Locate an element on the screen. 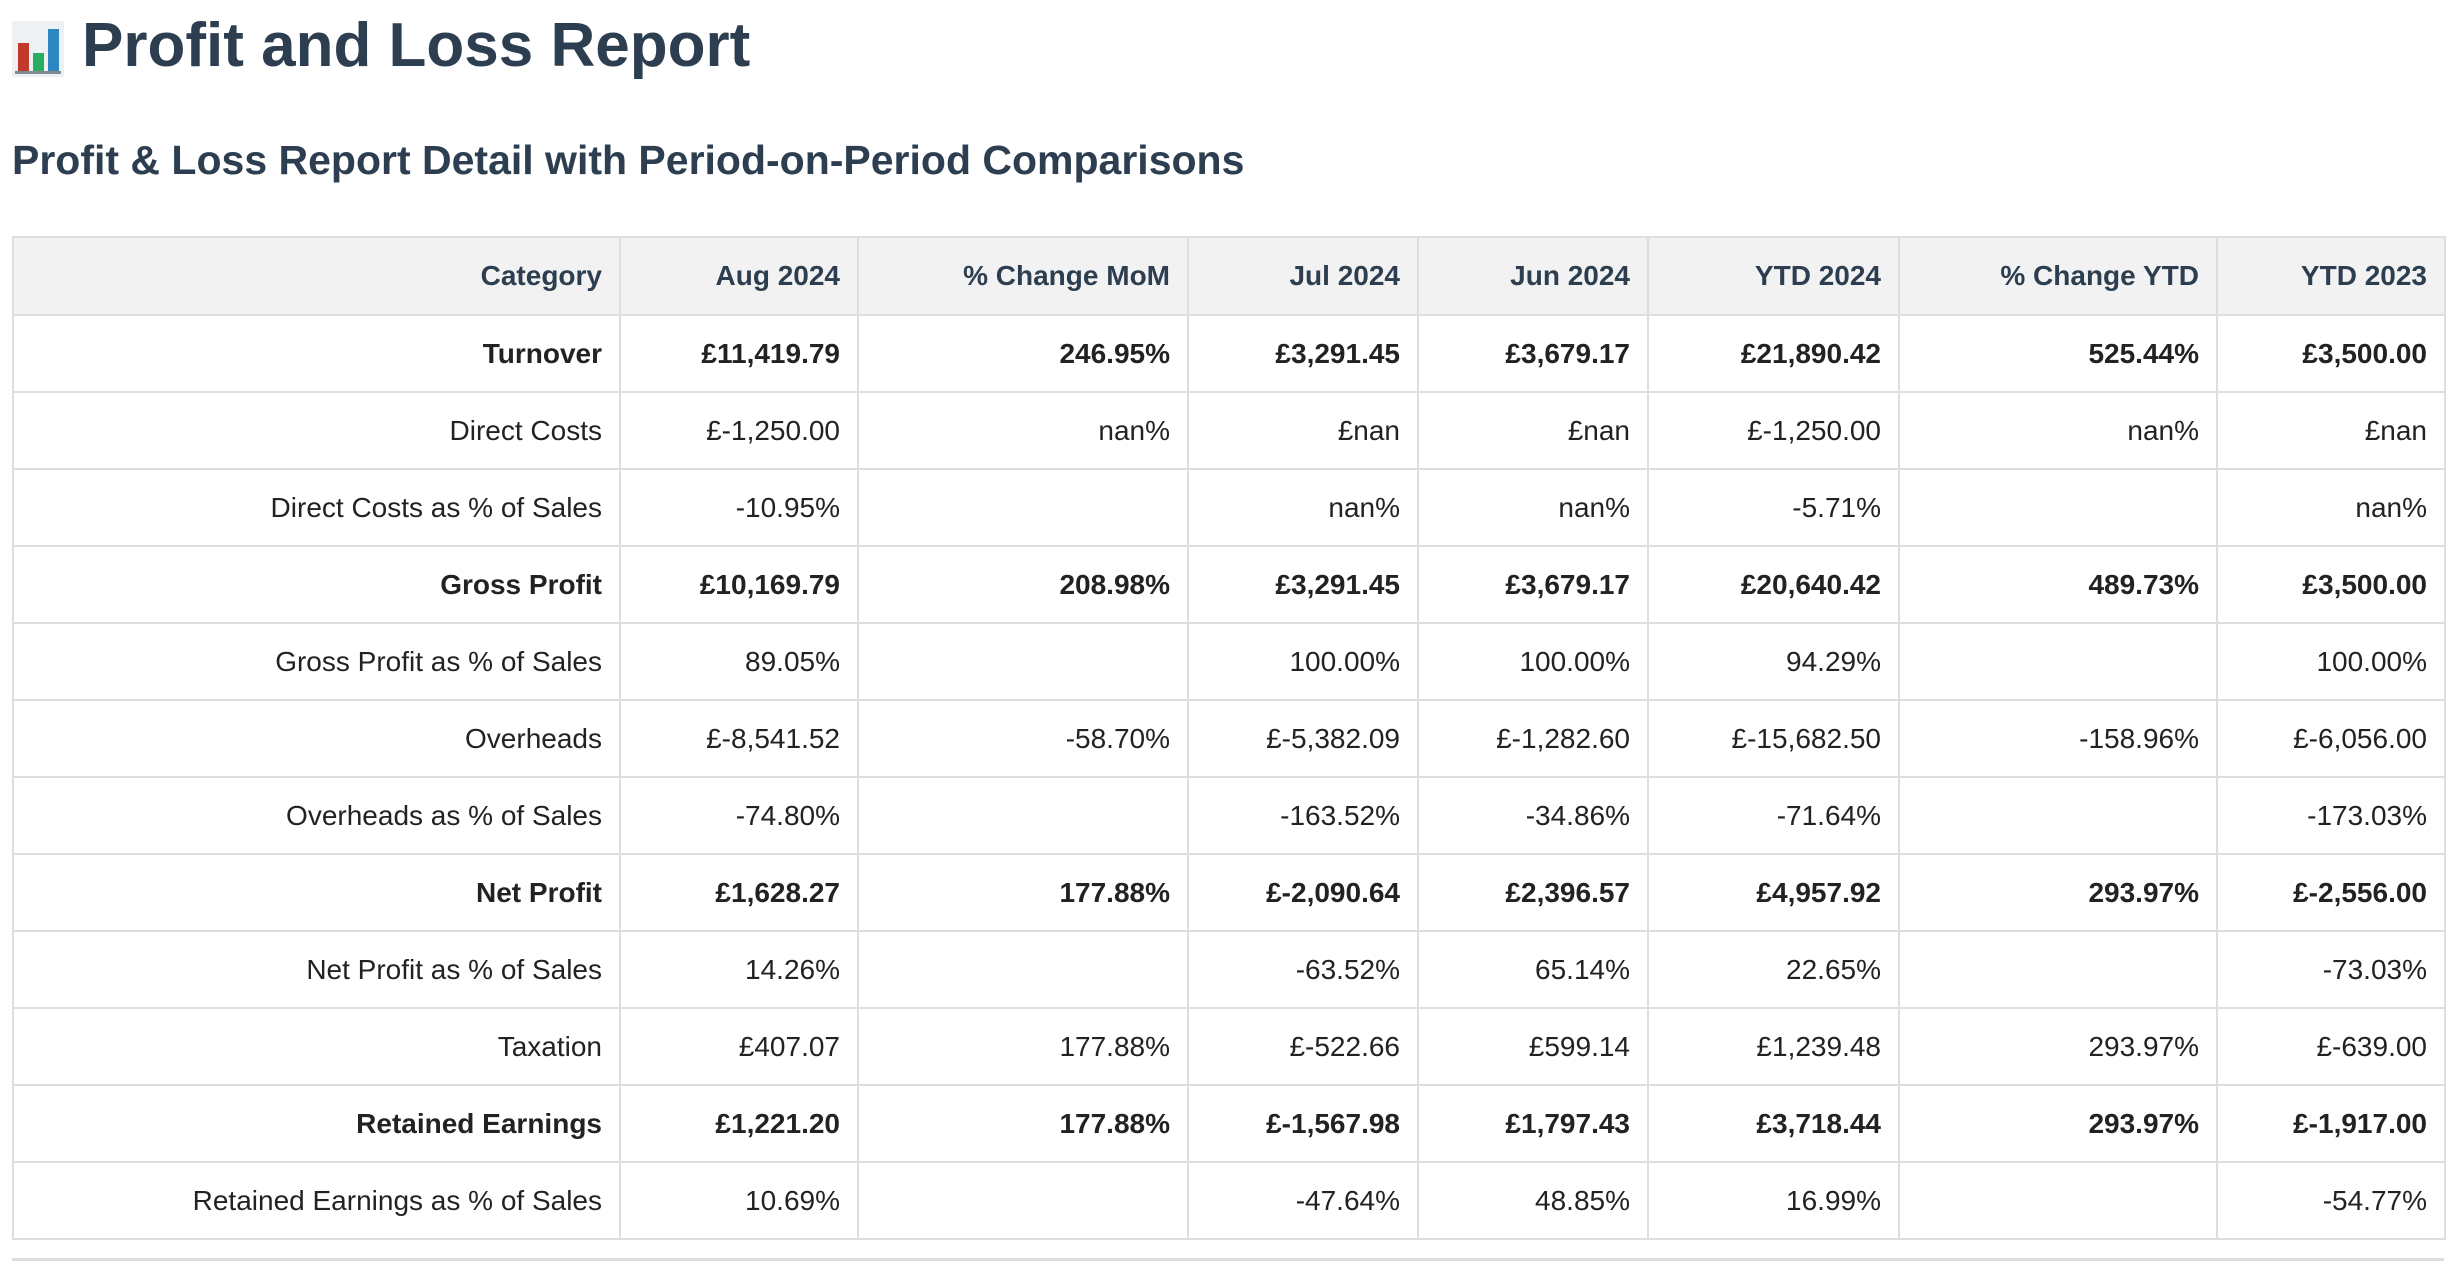 The image size is (2454, 1276). table-cell: £1,221.20 is located at coordinates (739, 1123).